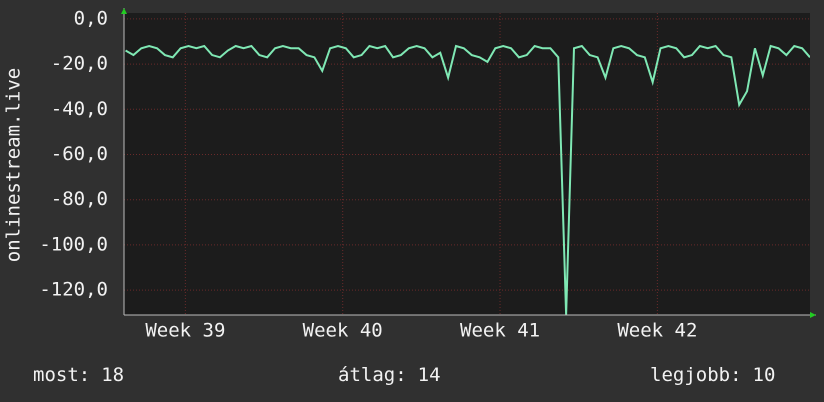 This screenshot has width=824, height=402. I want to click on y-tick-label: 0,0, so click(91, 18).